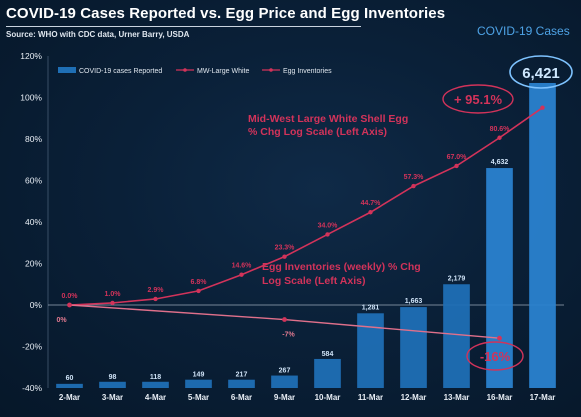 The height and width of the screenshot is (417, 581). Describe the element at coordinates (328, 225) in the screenshot. I see `egg-price-label: 34.0%` at that location.